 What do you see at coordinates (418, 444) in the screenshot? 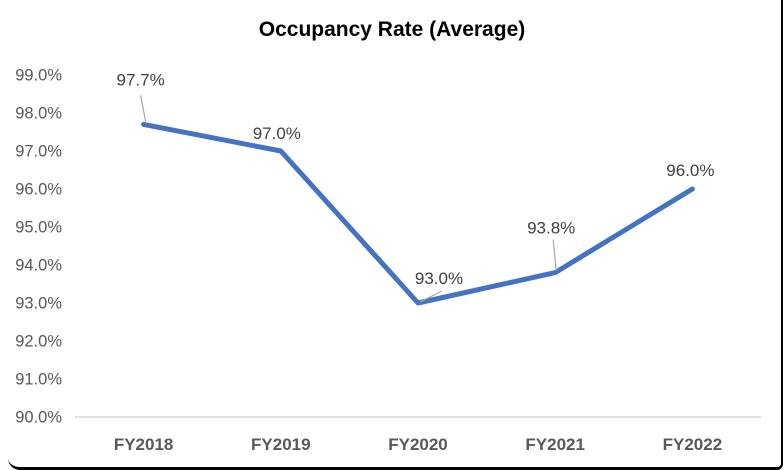
I see `x-axis-category-label: FY2020` at bounding box center [418, 444].